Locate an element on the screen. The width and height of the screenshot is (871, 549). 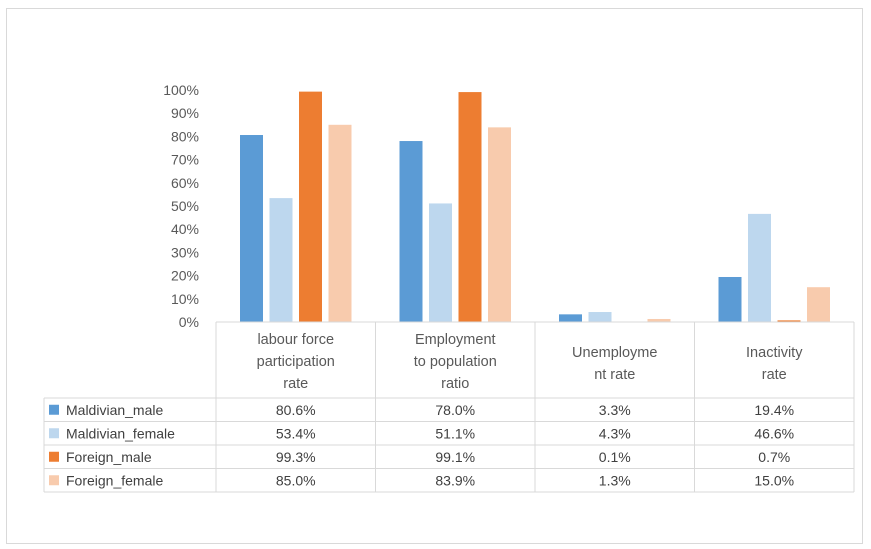
category-label: to population is located at coordinates (455, 362).